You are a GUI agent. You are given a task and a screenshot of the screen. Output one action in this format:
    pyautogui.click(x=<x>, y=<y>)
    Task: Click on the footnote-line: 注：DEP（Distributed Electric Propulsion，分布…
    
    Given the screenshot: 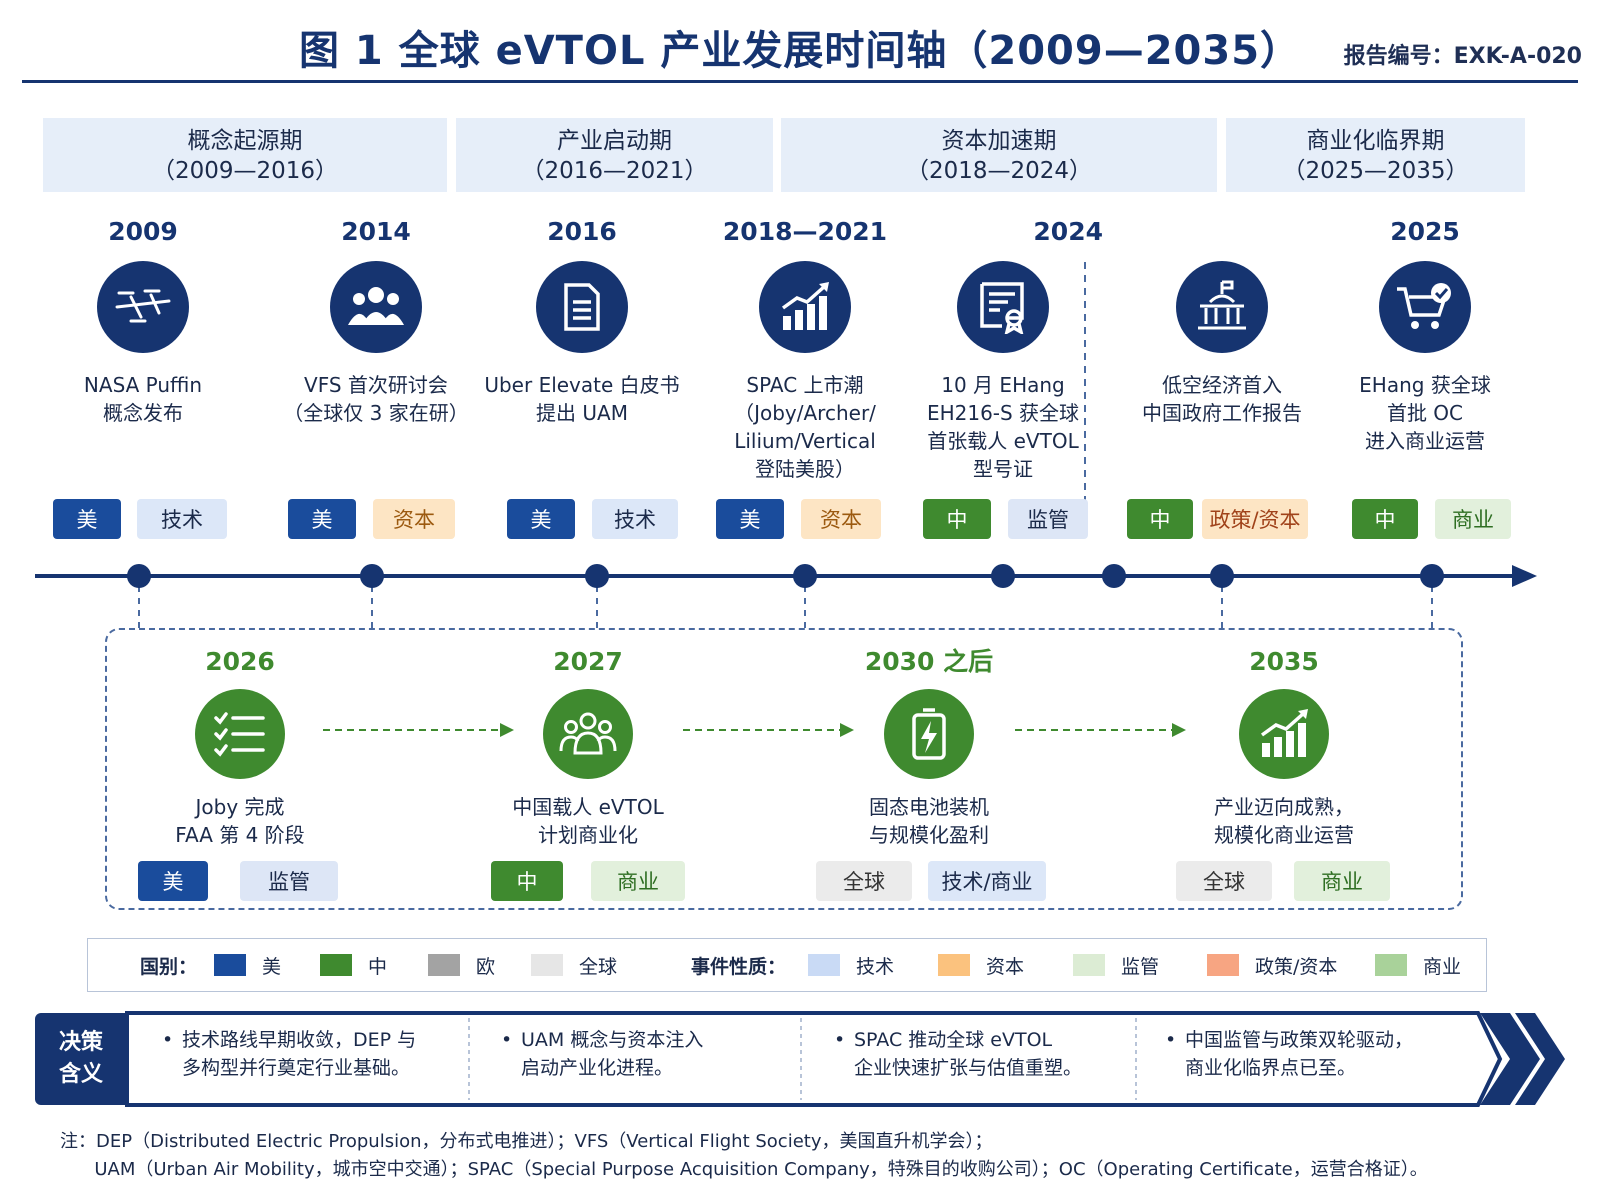 What is the action you would take?
    pyautogui.click(x=526, y=1141)
    